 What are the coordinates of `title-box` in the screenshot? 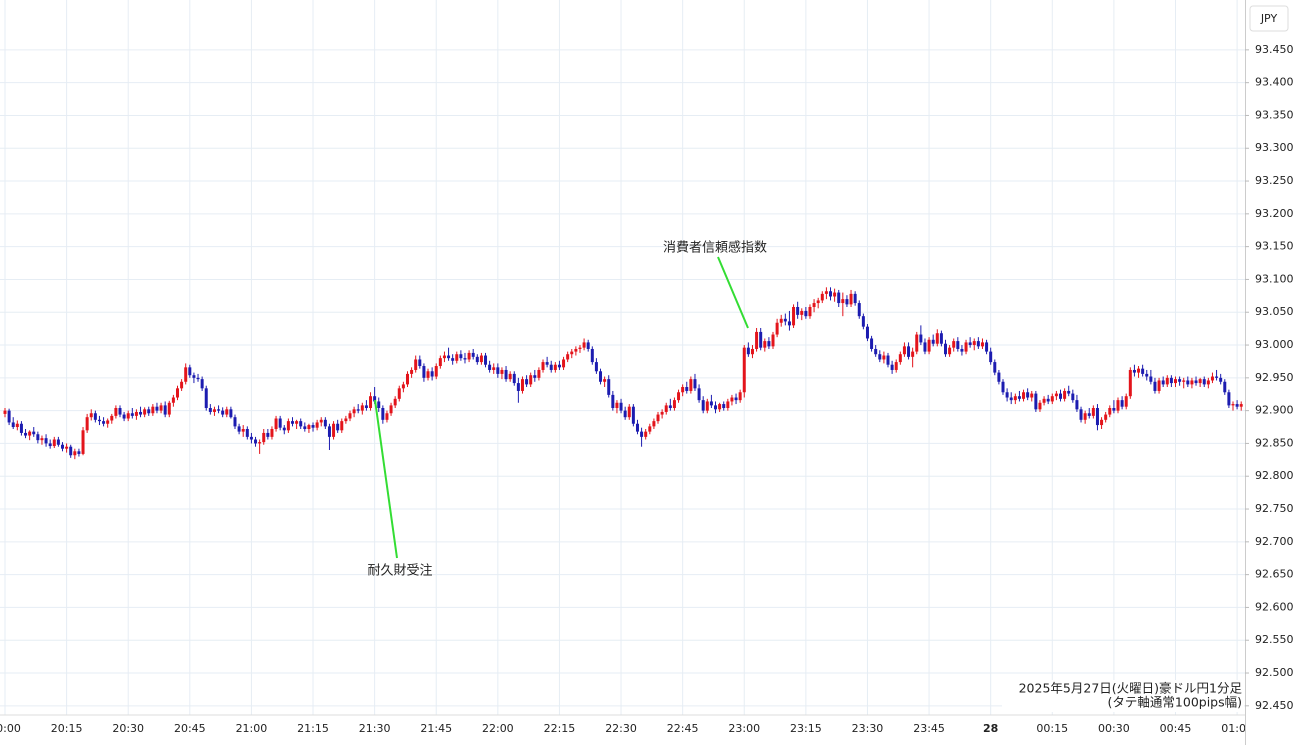 It's located at (1123, 696).